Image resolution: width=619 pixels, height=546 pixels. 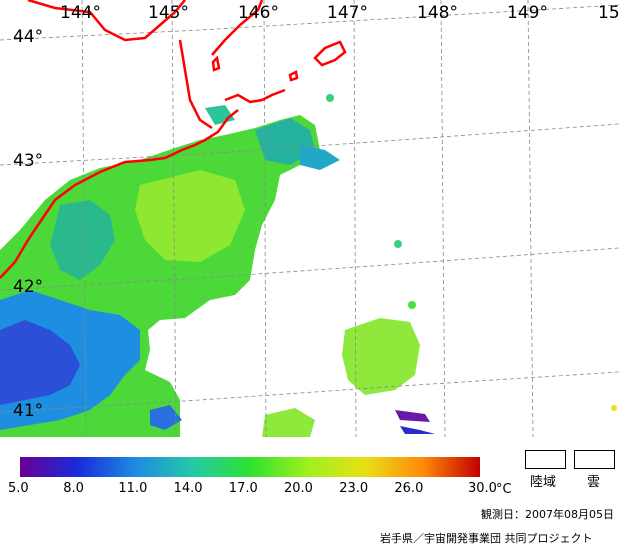 I want to click on lon-label-148: 148°, so click(x=437, y=13).